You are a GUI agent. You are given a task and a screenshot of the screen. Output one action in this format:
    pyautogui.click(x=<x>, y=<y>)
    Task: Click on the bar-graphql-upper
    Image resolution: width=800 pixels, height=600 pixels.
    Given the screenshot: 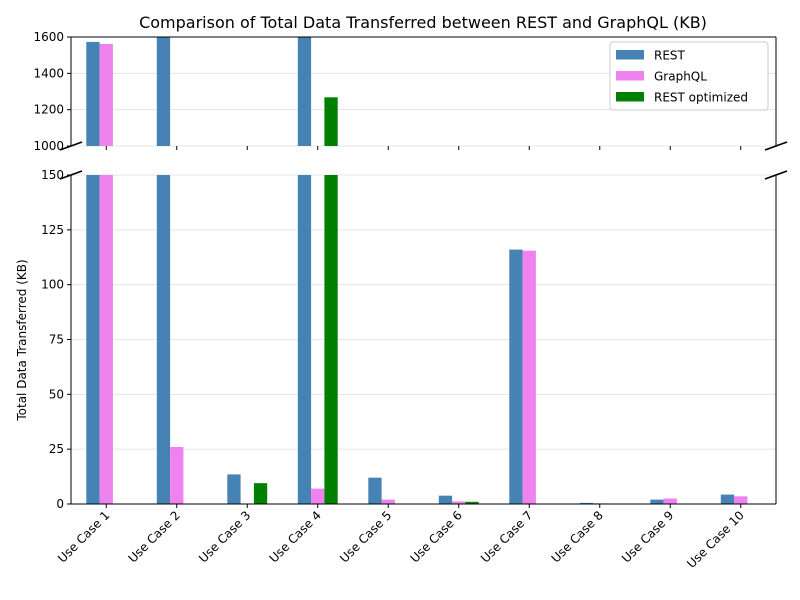 What is the action you would take?
    pyautogui.click(x=106, y=94)
    